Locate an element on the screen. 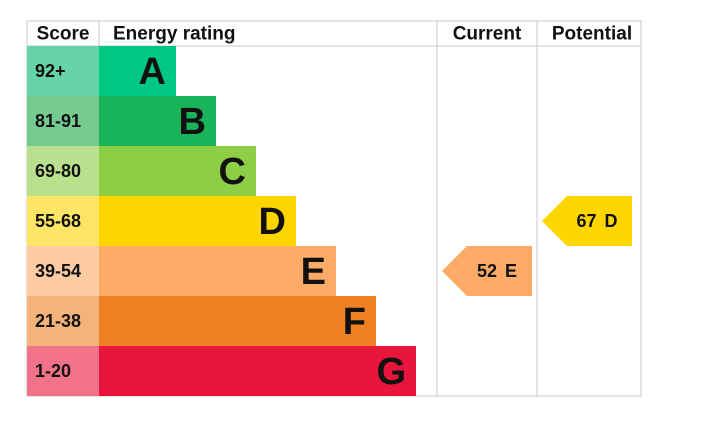  rating-label: 52 E is located at coordinates (497, 271).